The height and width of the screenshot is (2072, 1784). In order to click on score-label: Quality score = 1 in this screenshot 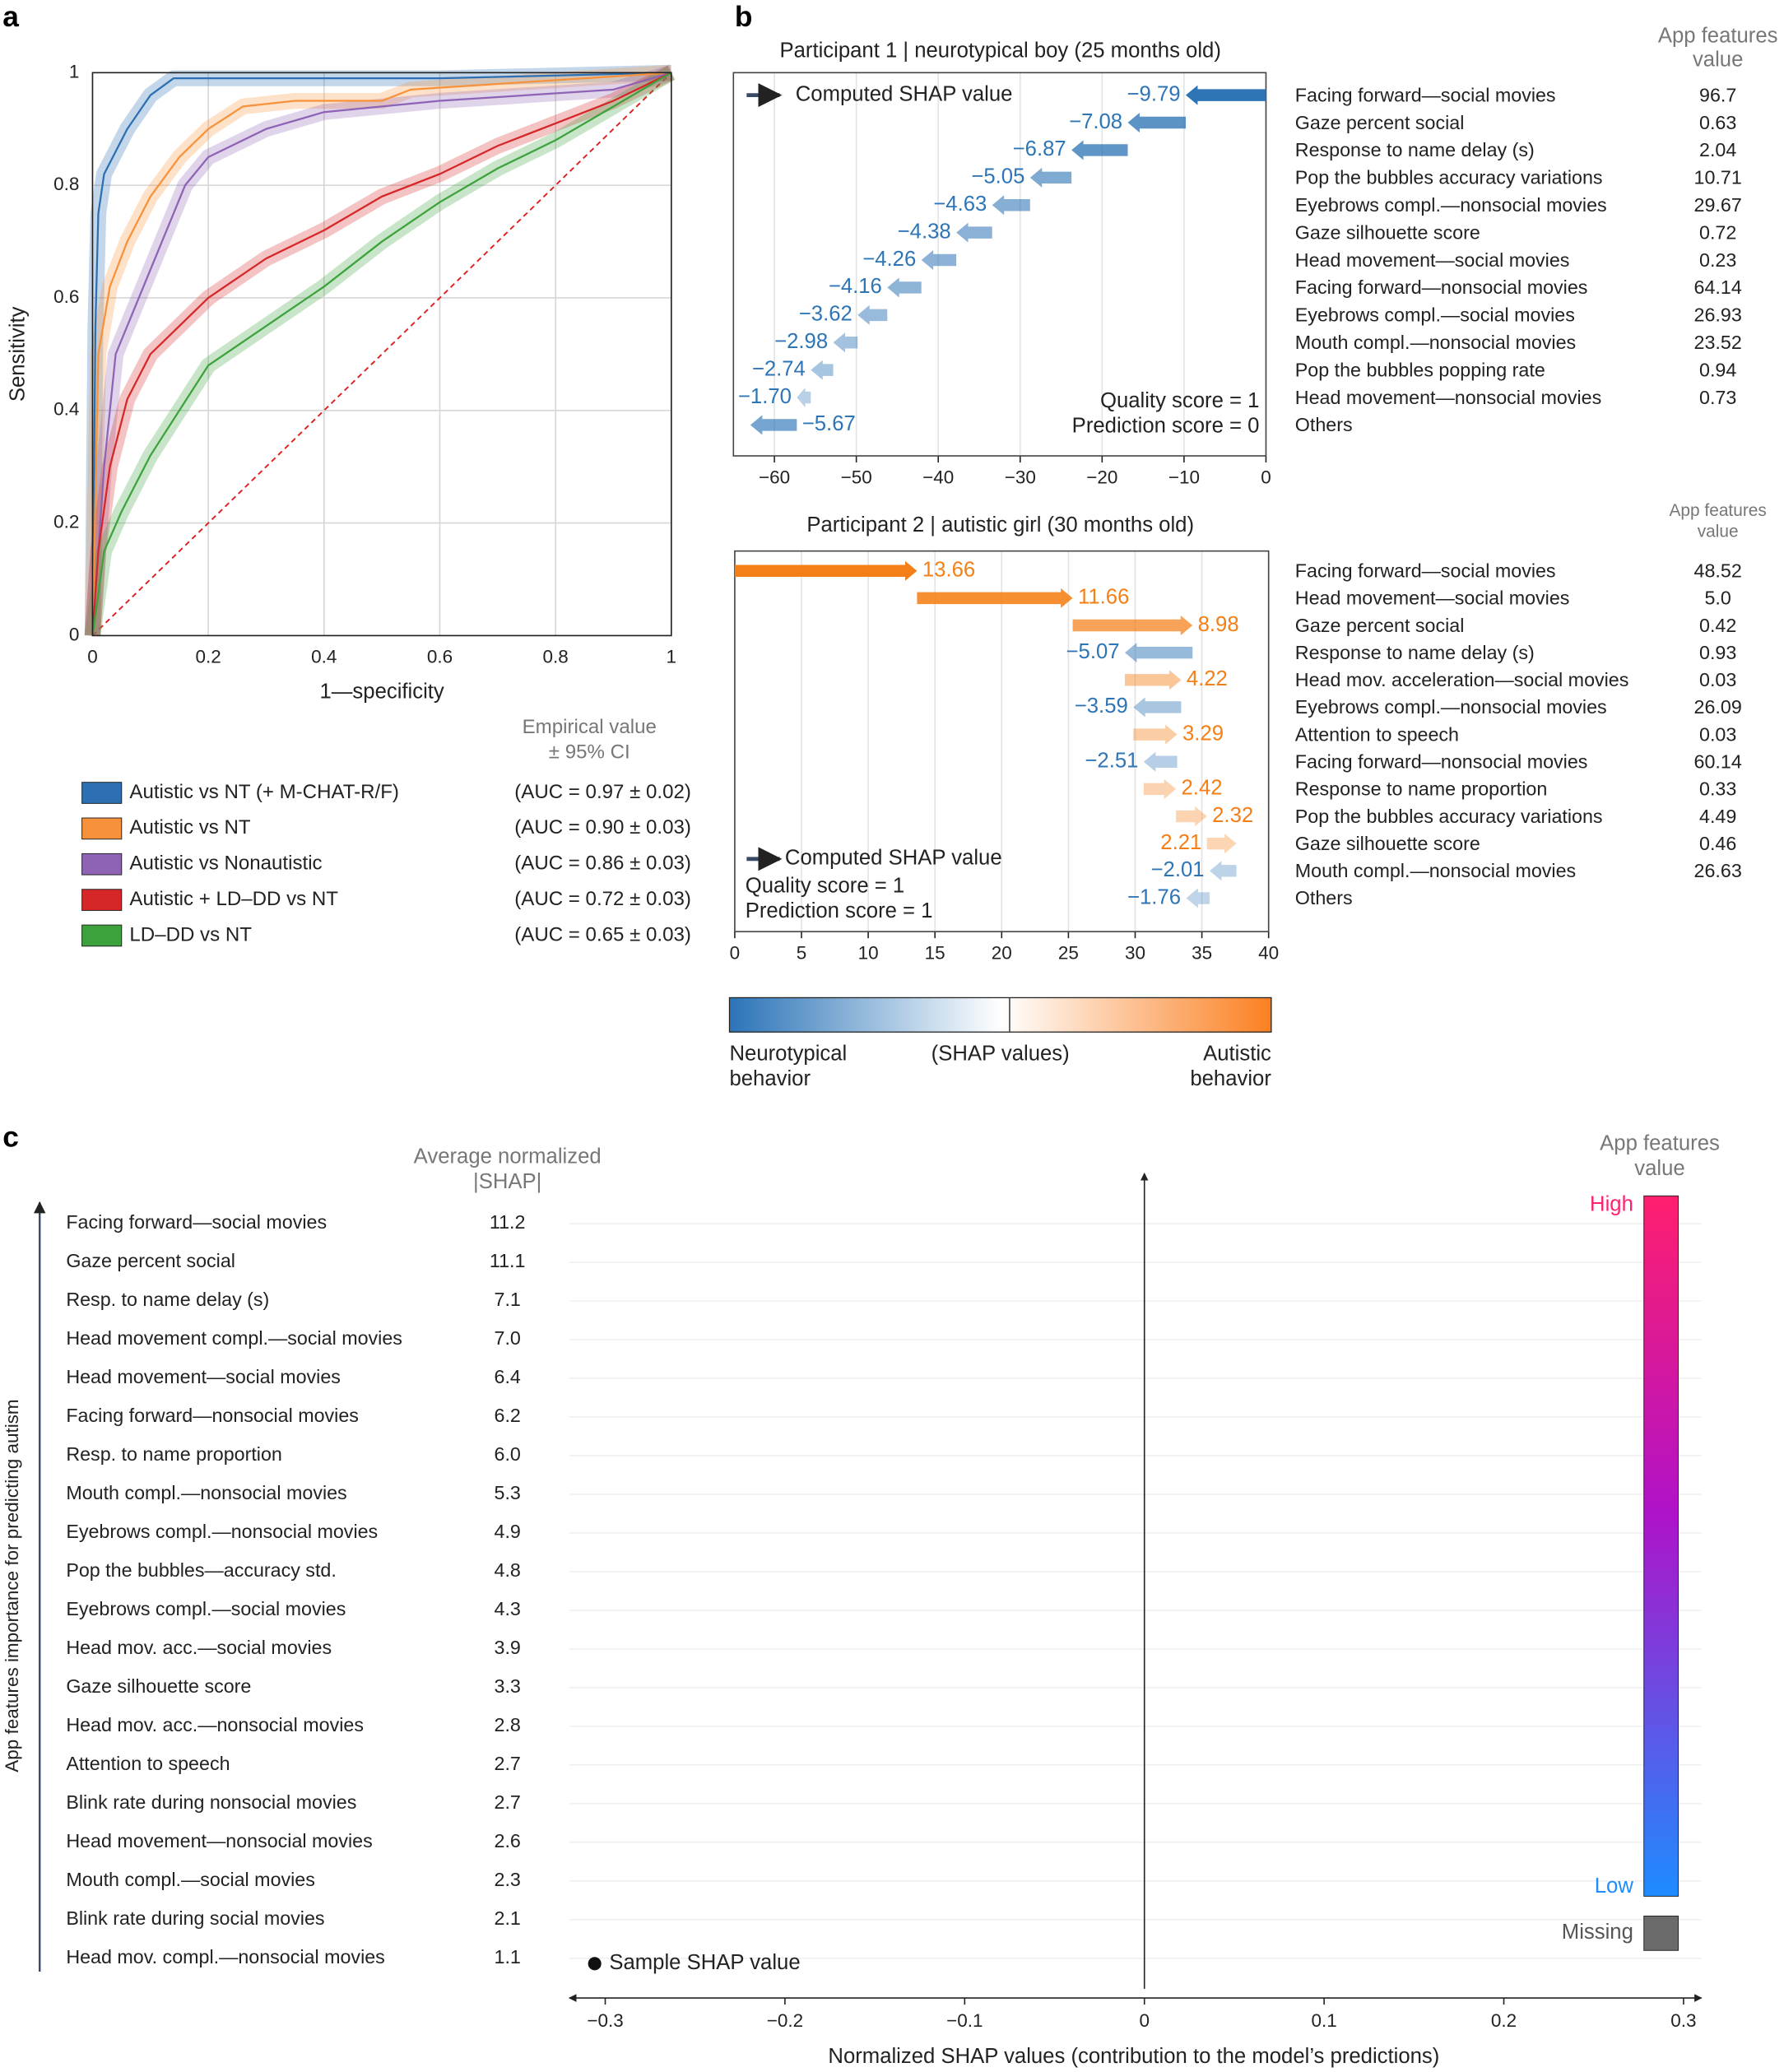, I will do `click(1179, 400)`.